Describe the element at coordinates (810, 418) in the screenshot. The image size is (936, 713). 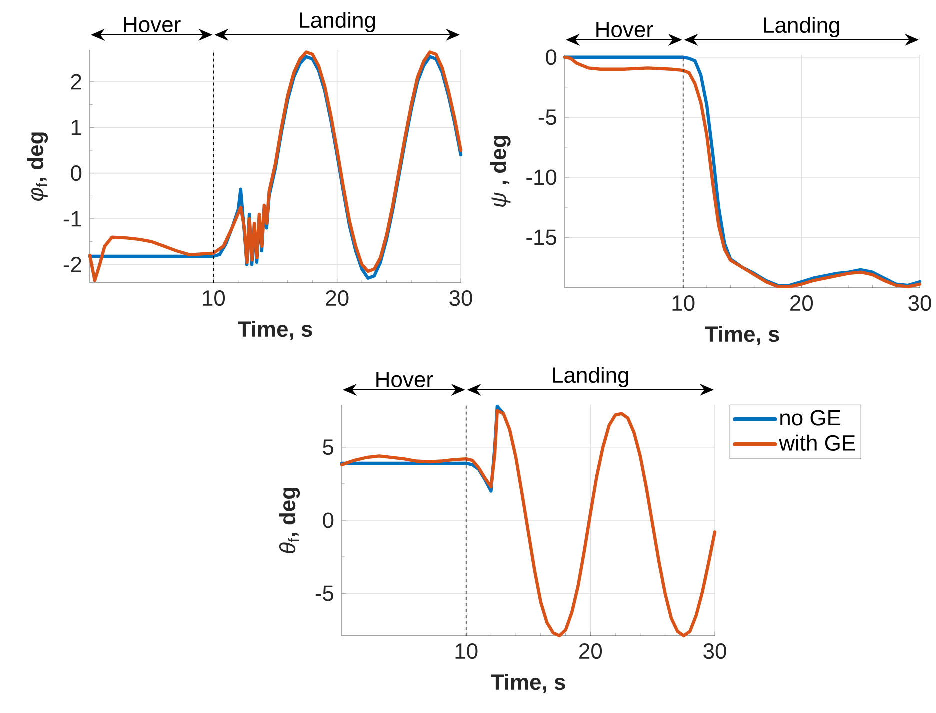
I see `legend-label: no GE` at that location.